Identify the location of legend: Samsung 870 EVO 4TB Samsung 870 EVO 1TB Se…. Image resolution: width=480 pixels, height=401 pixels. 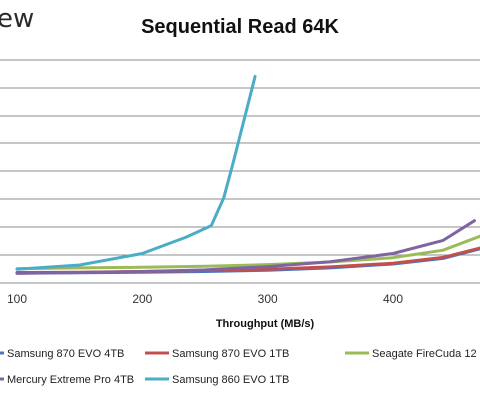
(238, 367).